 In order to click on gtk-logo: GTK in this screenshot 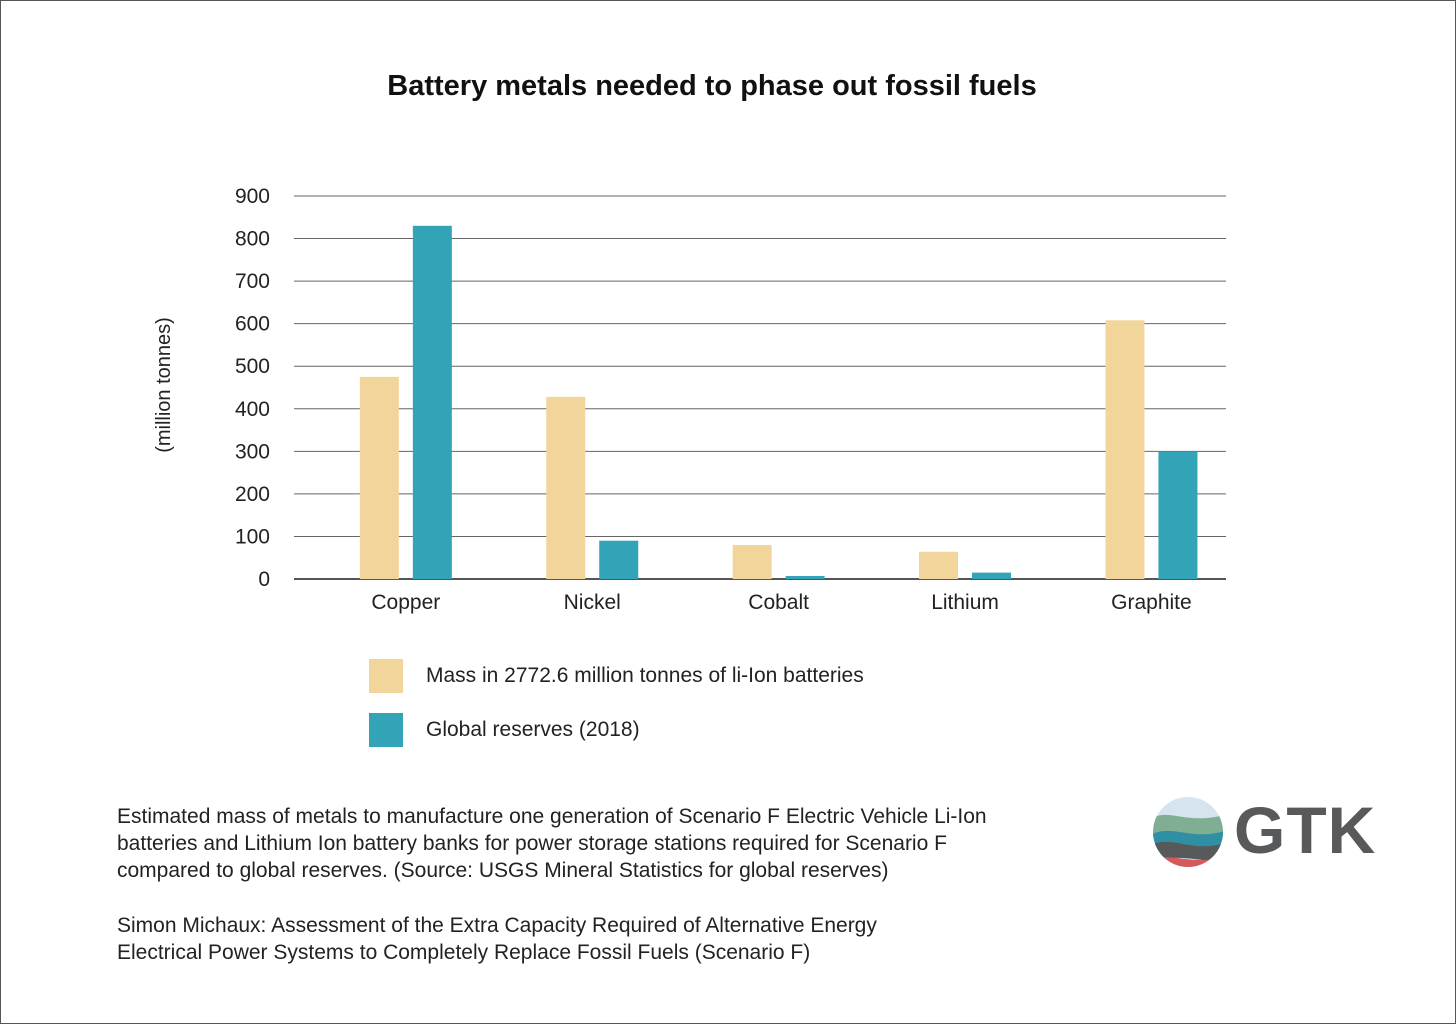, I will do `click(1272, 830)`.